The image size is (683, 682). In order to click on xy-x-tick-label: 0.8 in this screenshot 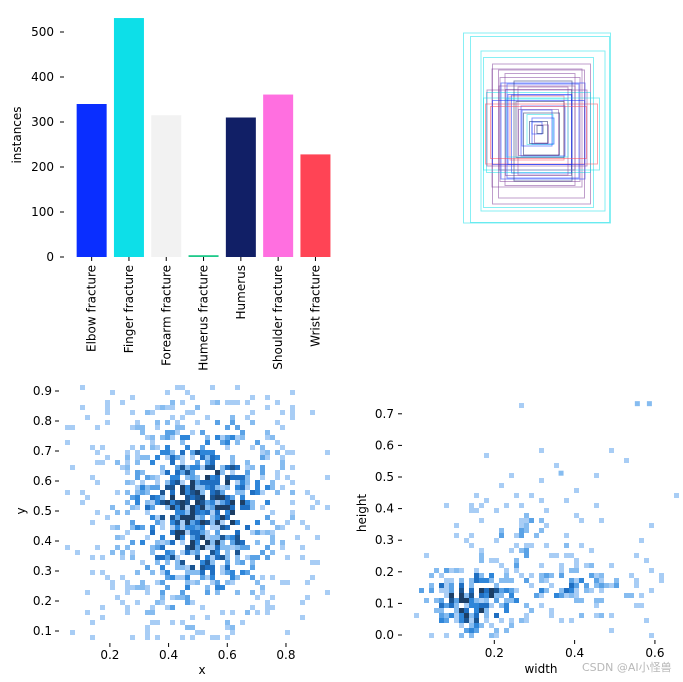, I will do `click(285, 655)`.